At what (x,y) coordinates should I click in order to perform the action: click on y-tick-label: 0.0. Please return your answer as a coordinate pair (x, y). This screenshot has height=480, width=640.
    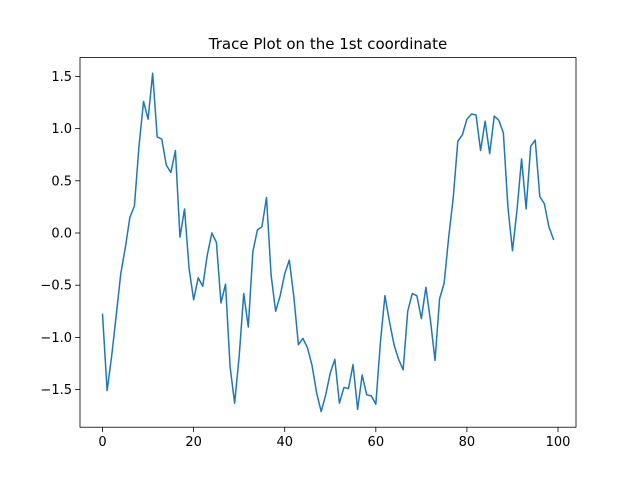
    Looking at the image, I should click on (61, 234).